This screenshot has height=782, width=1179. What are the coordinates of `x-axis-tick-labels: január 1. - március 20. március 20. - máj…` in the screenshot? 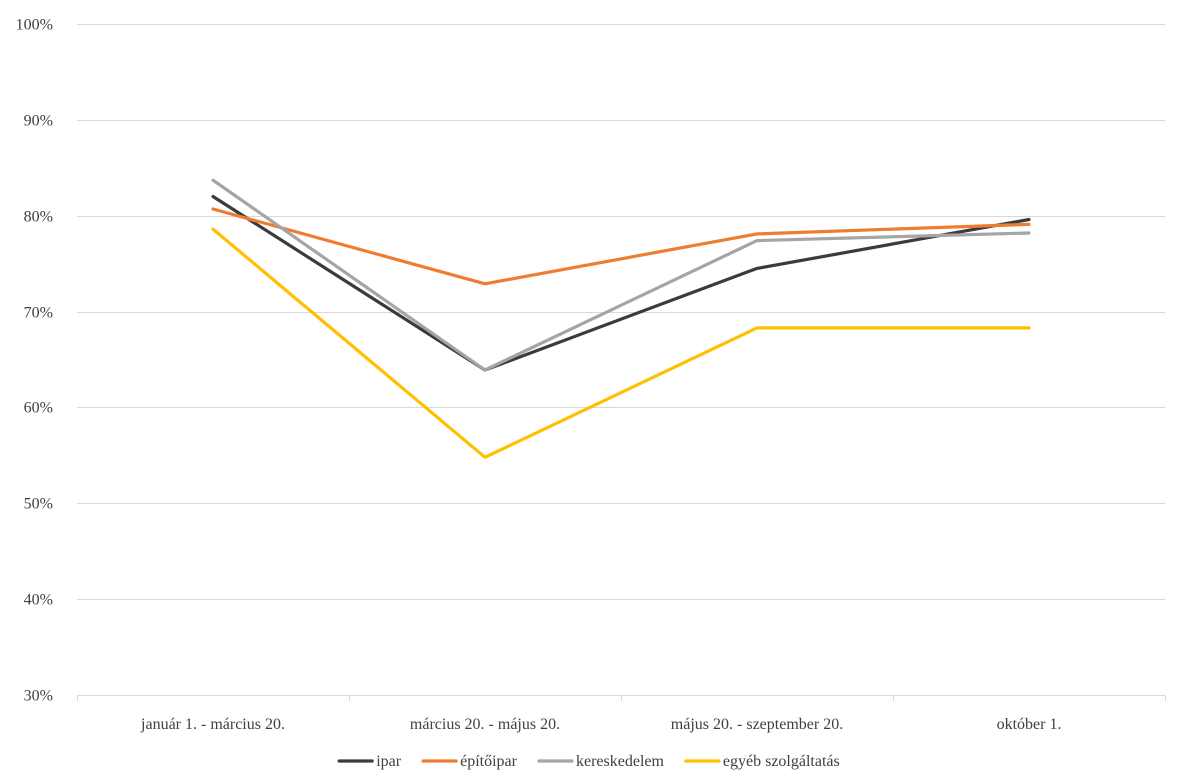 It's located at (600, 724).